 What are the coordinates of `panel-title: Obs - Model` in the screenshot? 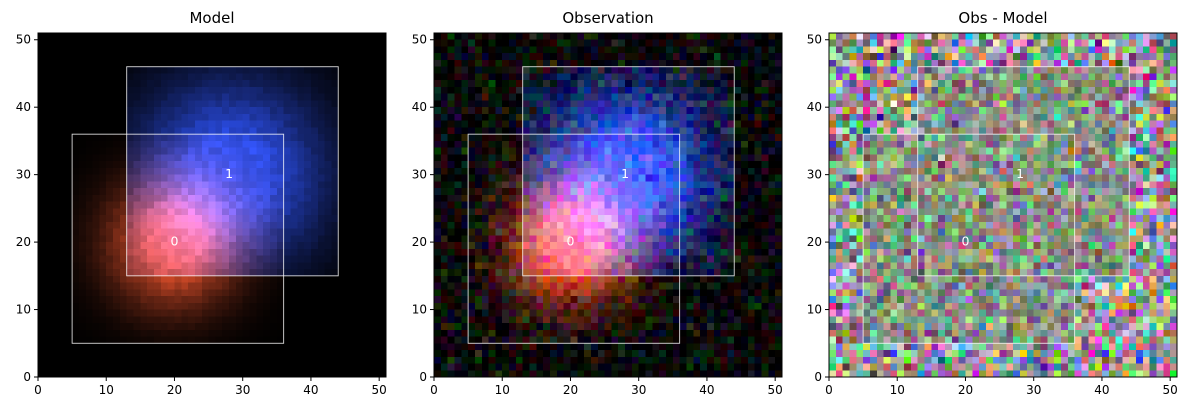 It's located at (1002, 18).